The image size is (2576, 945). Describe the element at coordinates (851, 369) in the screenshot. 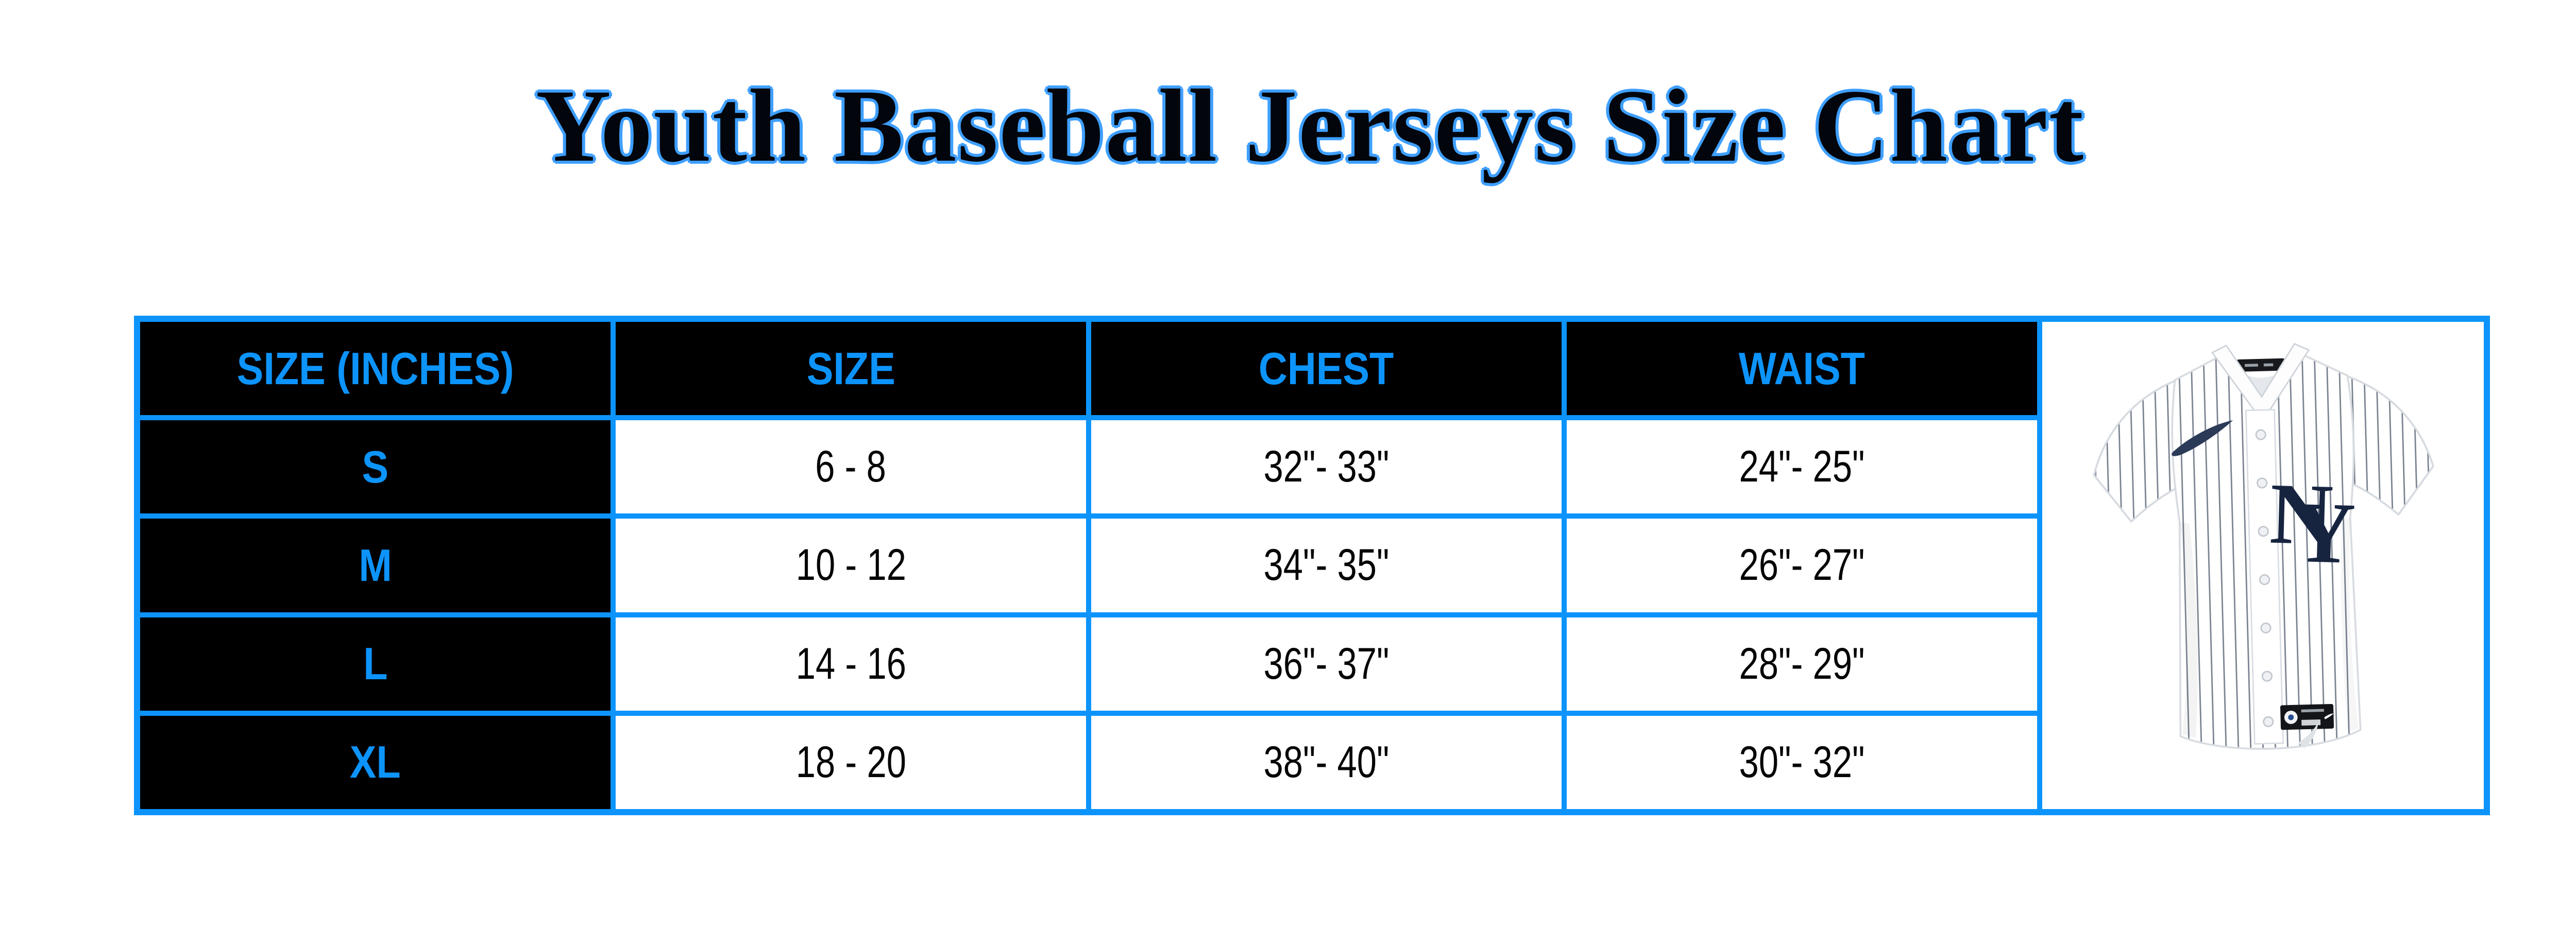

I see `column-header-size: SIZE` at that location.